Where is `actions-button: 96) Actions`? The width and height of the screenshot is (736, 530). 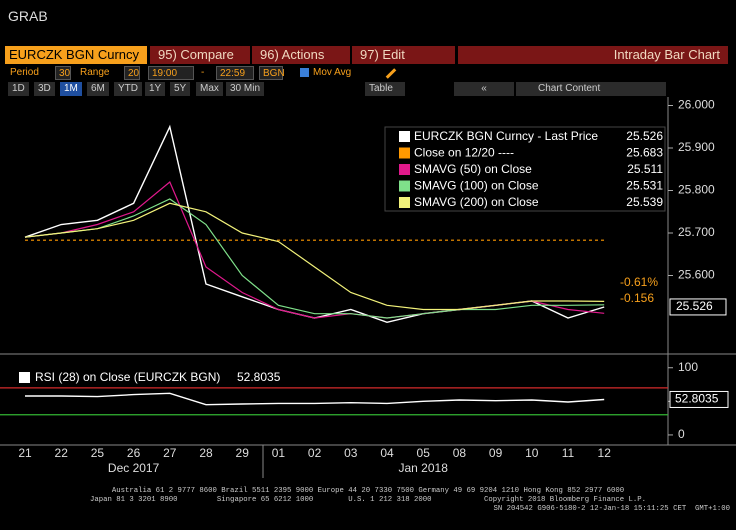 actions-button: 96) Actions is located at coordinates (301, 55).